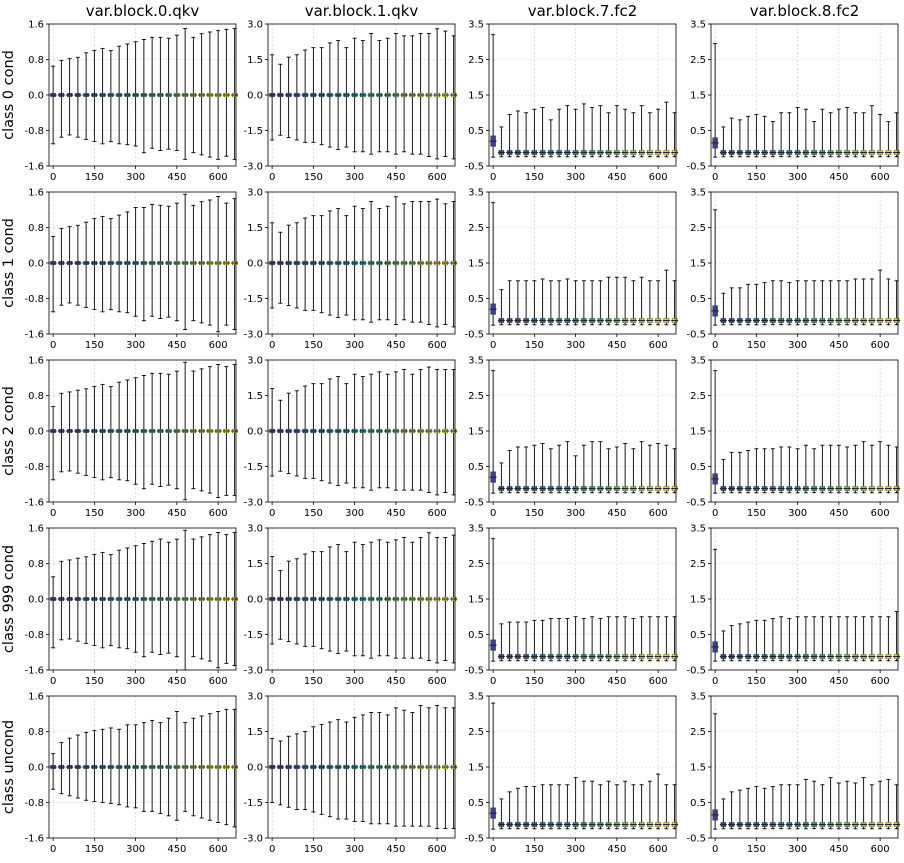  I want to click on y-tick-label: -3.0, so click(253, 503).